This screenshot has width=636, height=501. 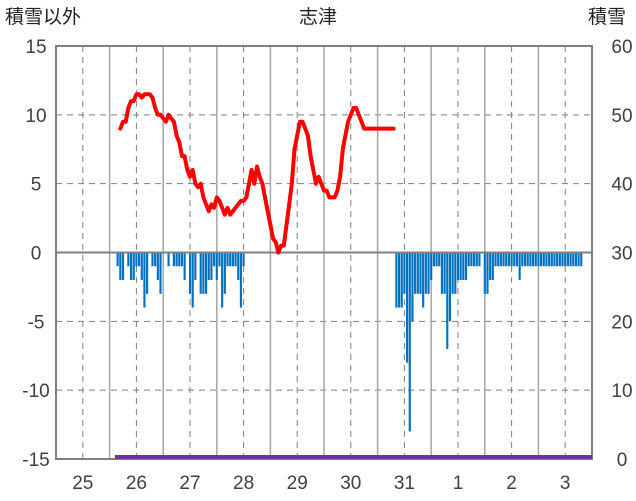 What do you see at coordinates (35, 47) in the screenshot?
I see `left-tick-label: 15` at bounding box center [35, 47].